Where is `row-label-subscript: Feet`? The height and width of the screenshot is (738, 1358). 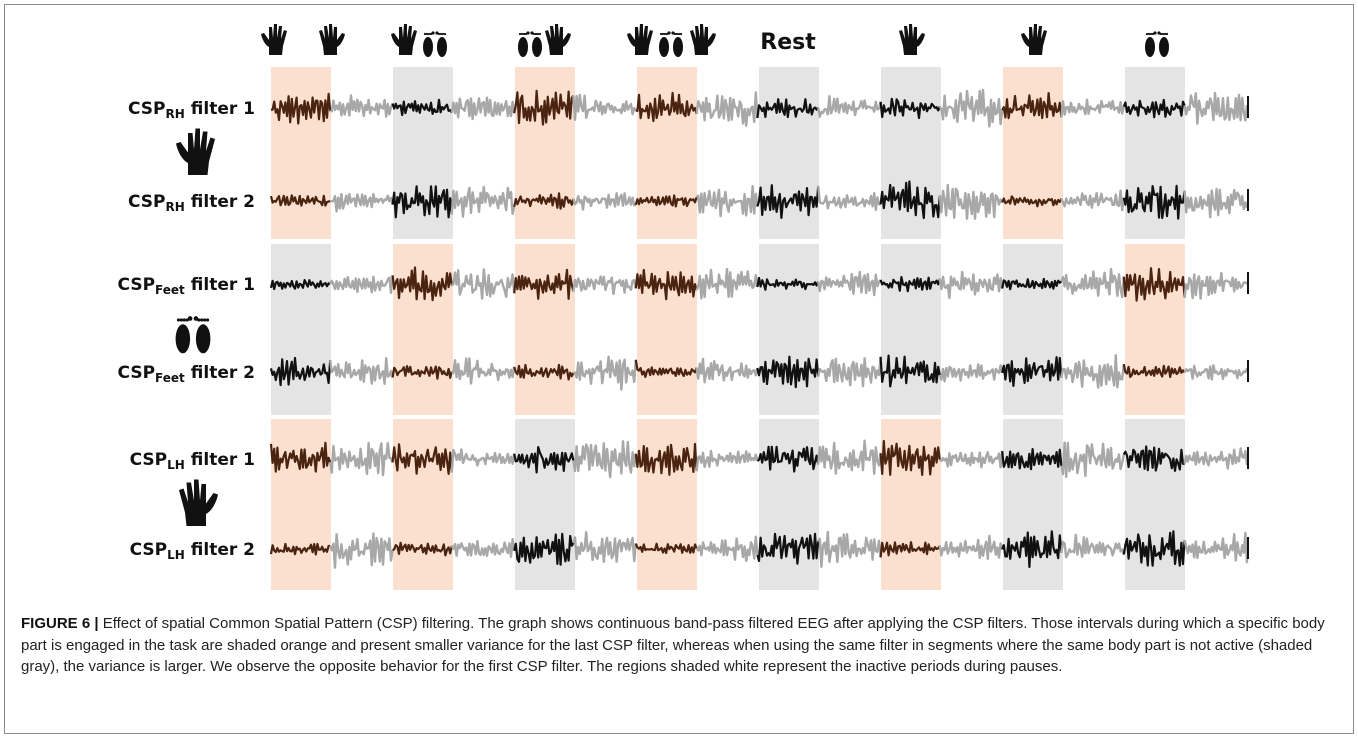 row-label-subscript: Feet is located at coordinates (170, 378).